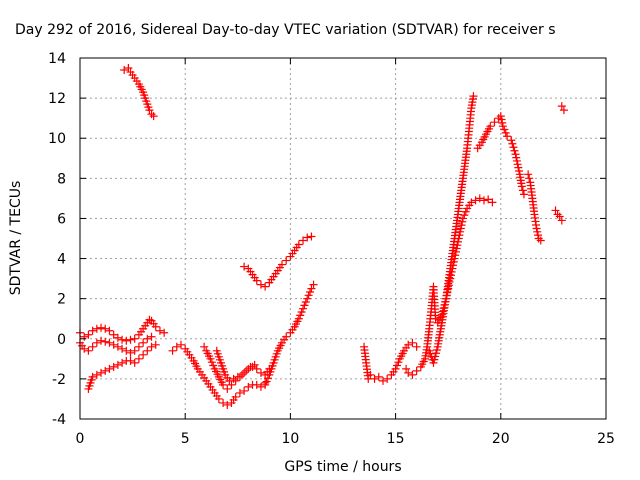 This screenshot has width=640, height=480. I want to click on y-tick-label: 2, so click(61, 300).